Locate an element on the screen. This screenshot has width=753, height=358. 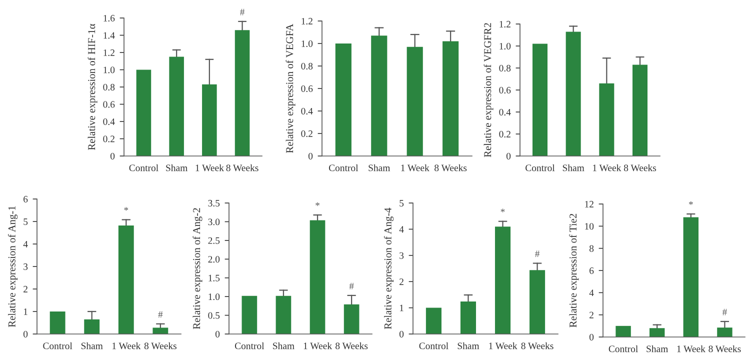
y-axis-title: Relative expression of HIF-1α is located at coordinates (93, 87).